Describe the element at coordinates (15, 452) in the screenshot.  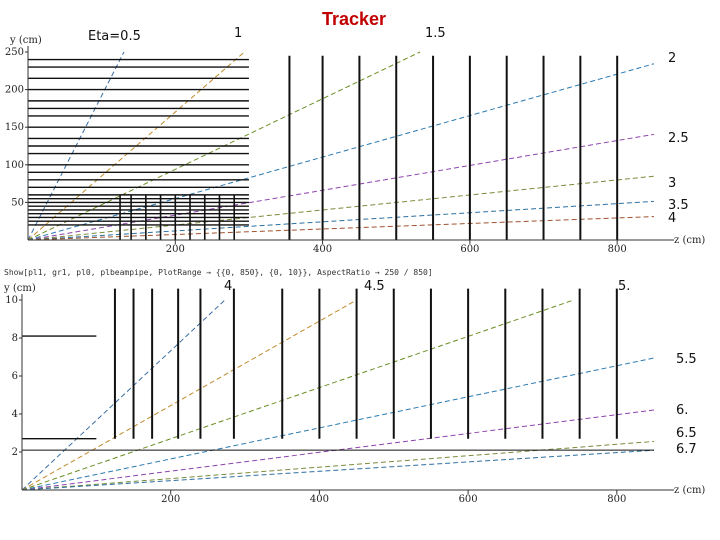
I see `bottom-y-tick-label: 2` at that location.